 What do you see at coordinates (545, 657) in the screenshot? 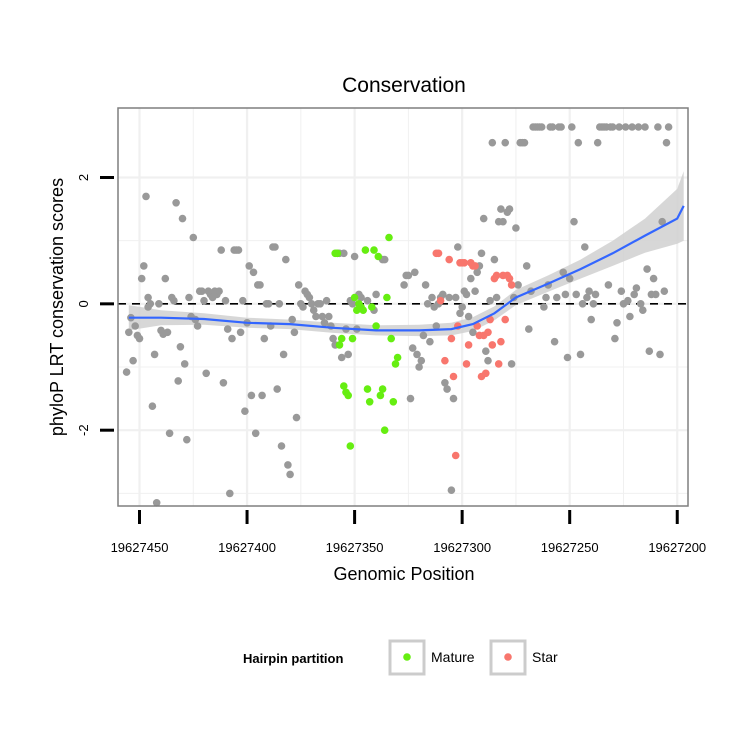
I see `legend-label-star: Star` at bounding box center [545, 657].